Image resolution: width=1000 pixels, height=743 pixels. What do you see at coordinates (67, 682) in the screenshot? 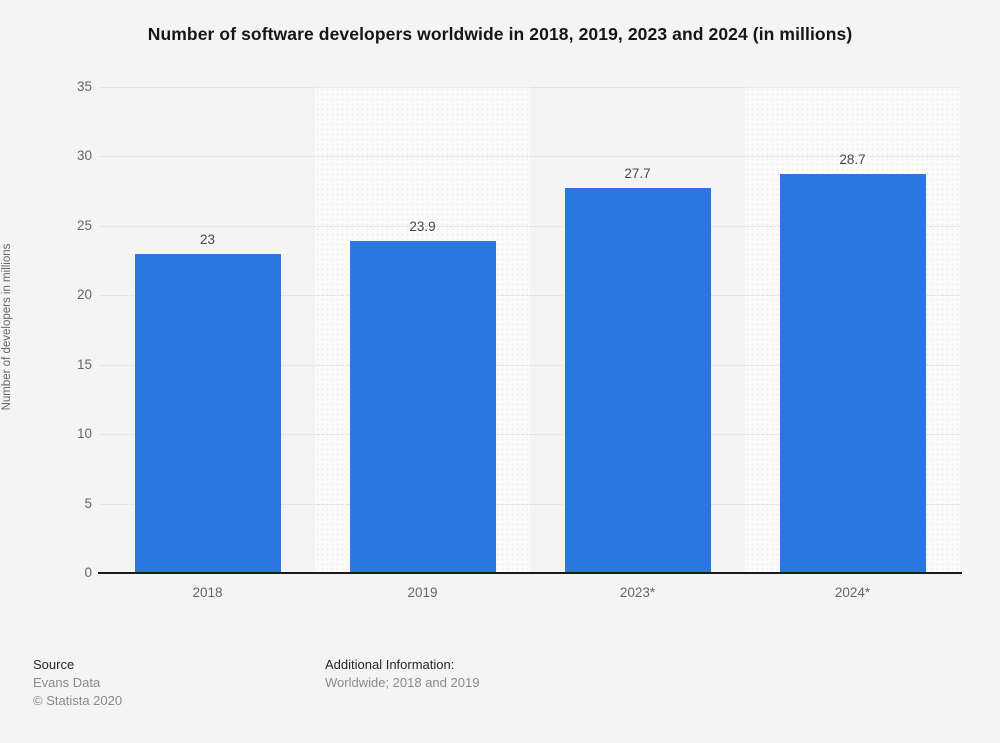
I see `source-value: Evans Data` at bounding box center [67, 682].